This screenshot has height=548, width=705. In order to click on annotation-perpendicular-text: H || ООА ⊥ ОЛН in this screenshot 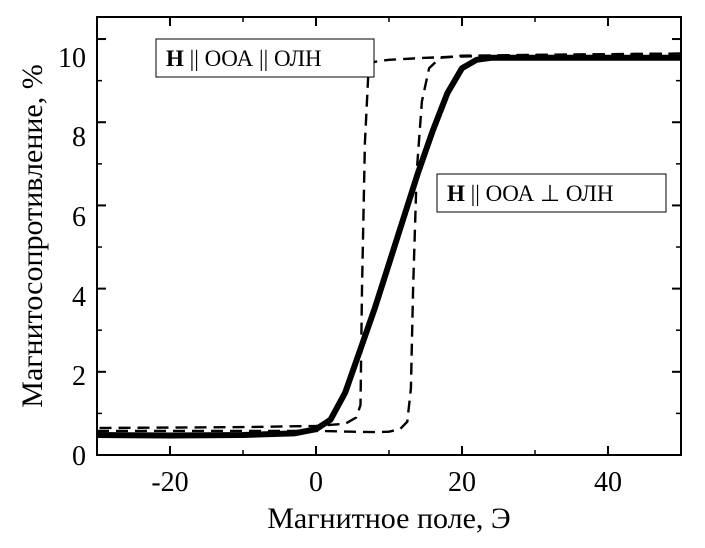, I will do `click(530, 193)`.